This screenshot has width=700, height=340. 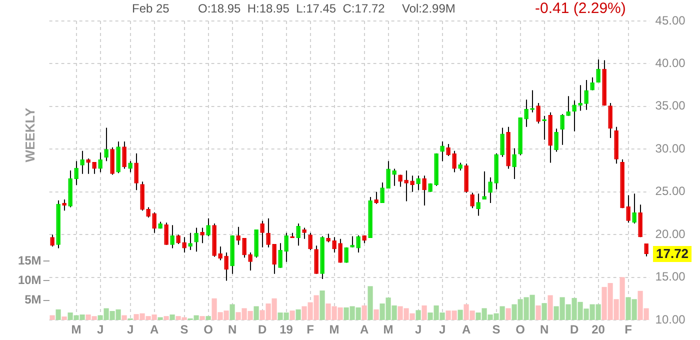 I want to click on text: O:18.95 H:18.95 L:17.45 C:17.72, so click(x=292, y=8).